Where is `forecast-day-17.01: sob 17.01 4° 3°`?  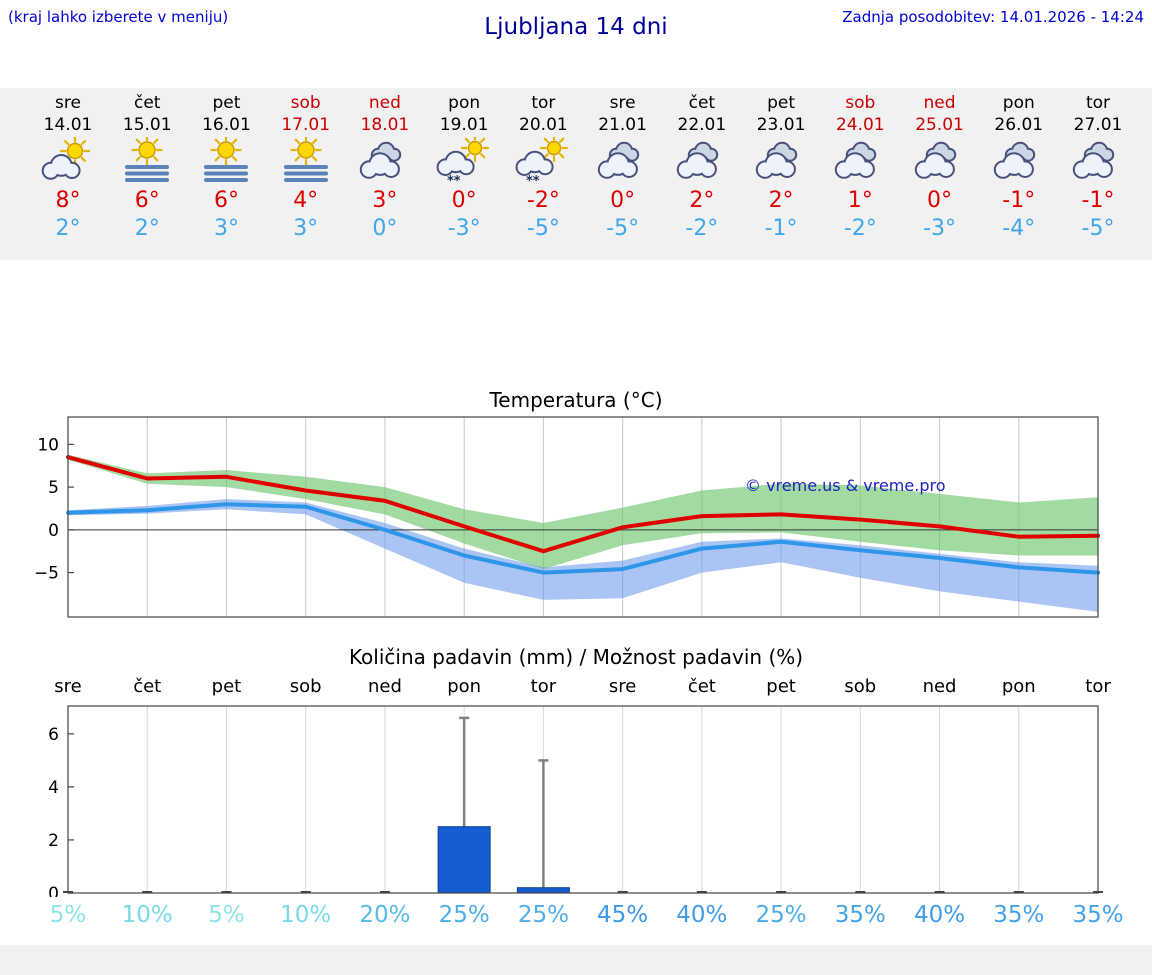
forecast-day-17.01: sob 17.01 4° 3° is located at coordinates (306, 165).